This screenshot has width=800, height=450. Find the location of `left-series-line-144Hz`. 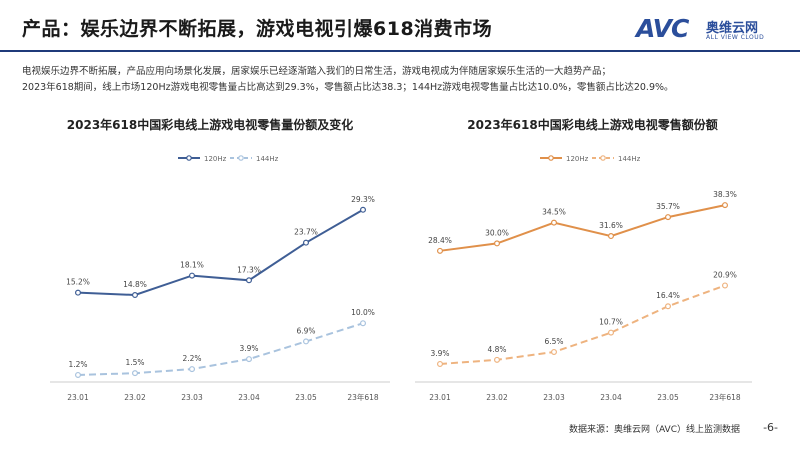

left-series-line-144Hz is located at coordinates (220, 349).